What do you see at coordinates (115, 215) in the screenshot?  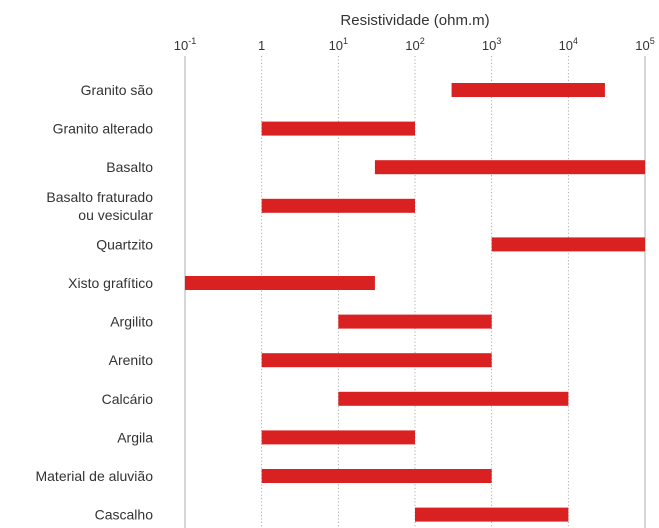 I see `category-label: ou vesicular` at bounding box center [115, 215].